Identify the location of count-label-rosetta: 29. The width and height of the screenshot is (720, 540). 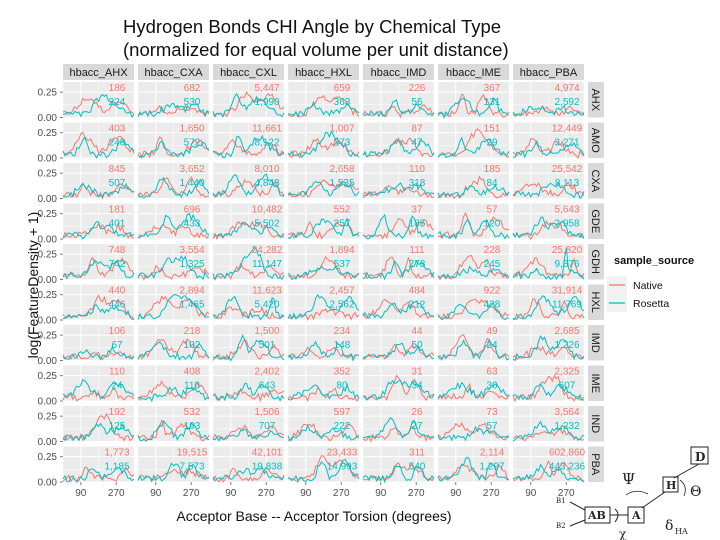
(492, 143).